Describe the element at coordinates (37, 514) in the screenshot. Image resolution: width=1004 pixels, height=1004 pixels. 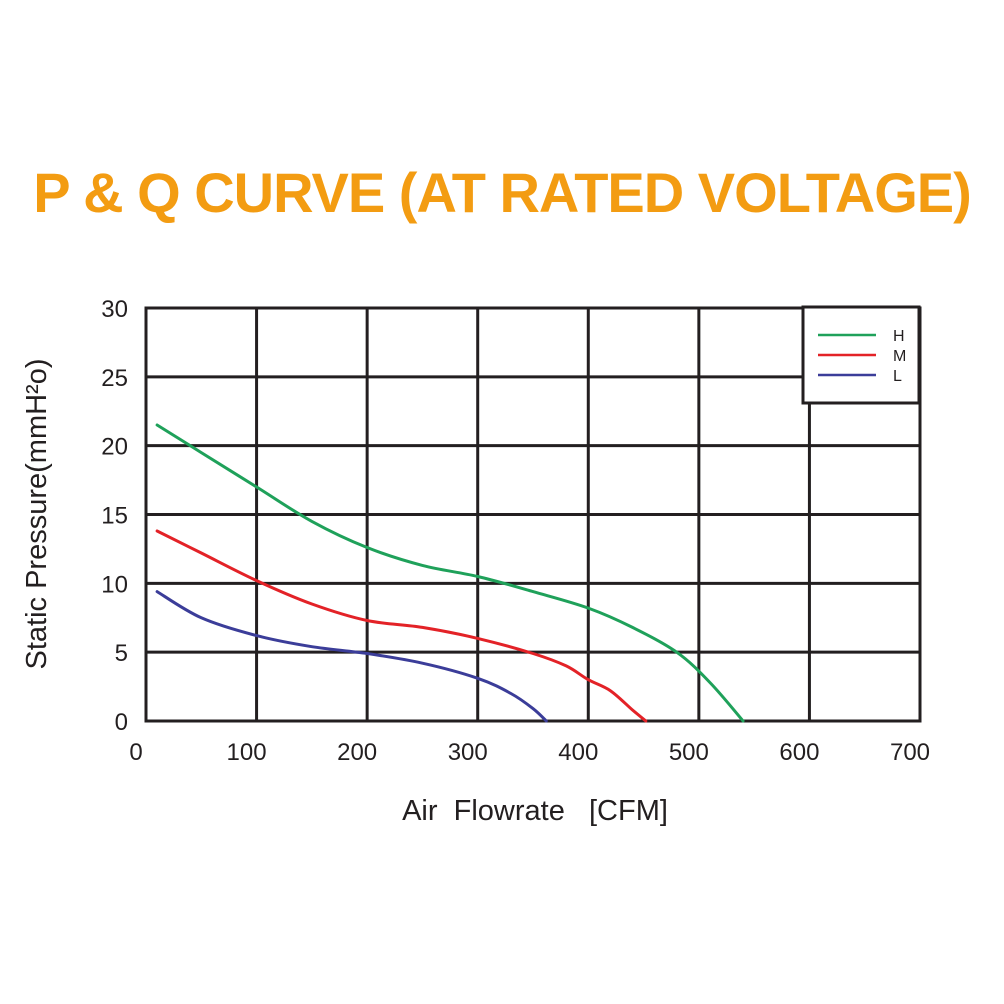
I see `y-axis-label: Static Pressure(mmH²o)` at that location.